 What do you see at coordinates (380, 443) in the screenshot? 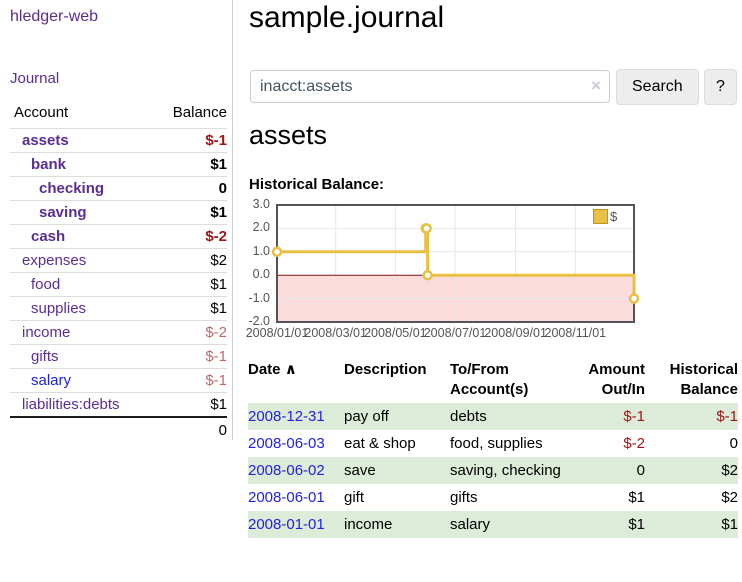
I see `transaction-description-cell: eat & shop` at bounding box center [380, 443].